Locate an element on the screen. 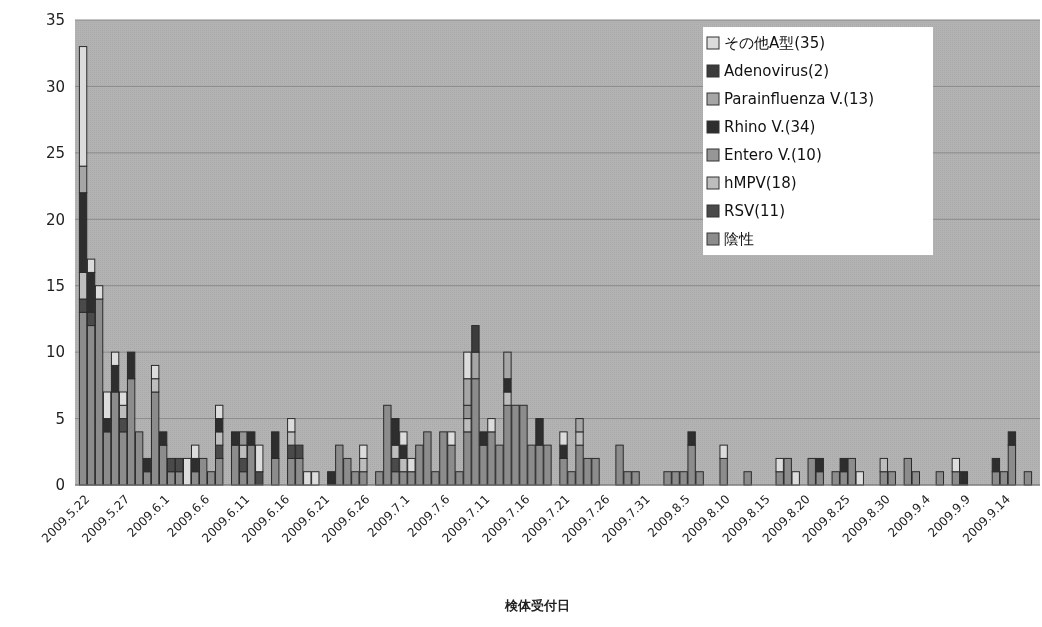 This screenshot has width=1042, height=627. y-tick-label: 0 is located at coordinates (60, 485).